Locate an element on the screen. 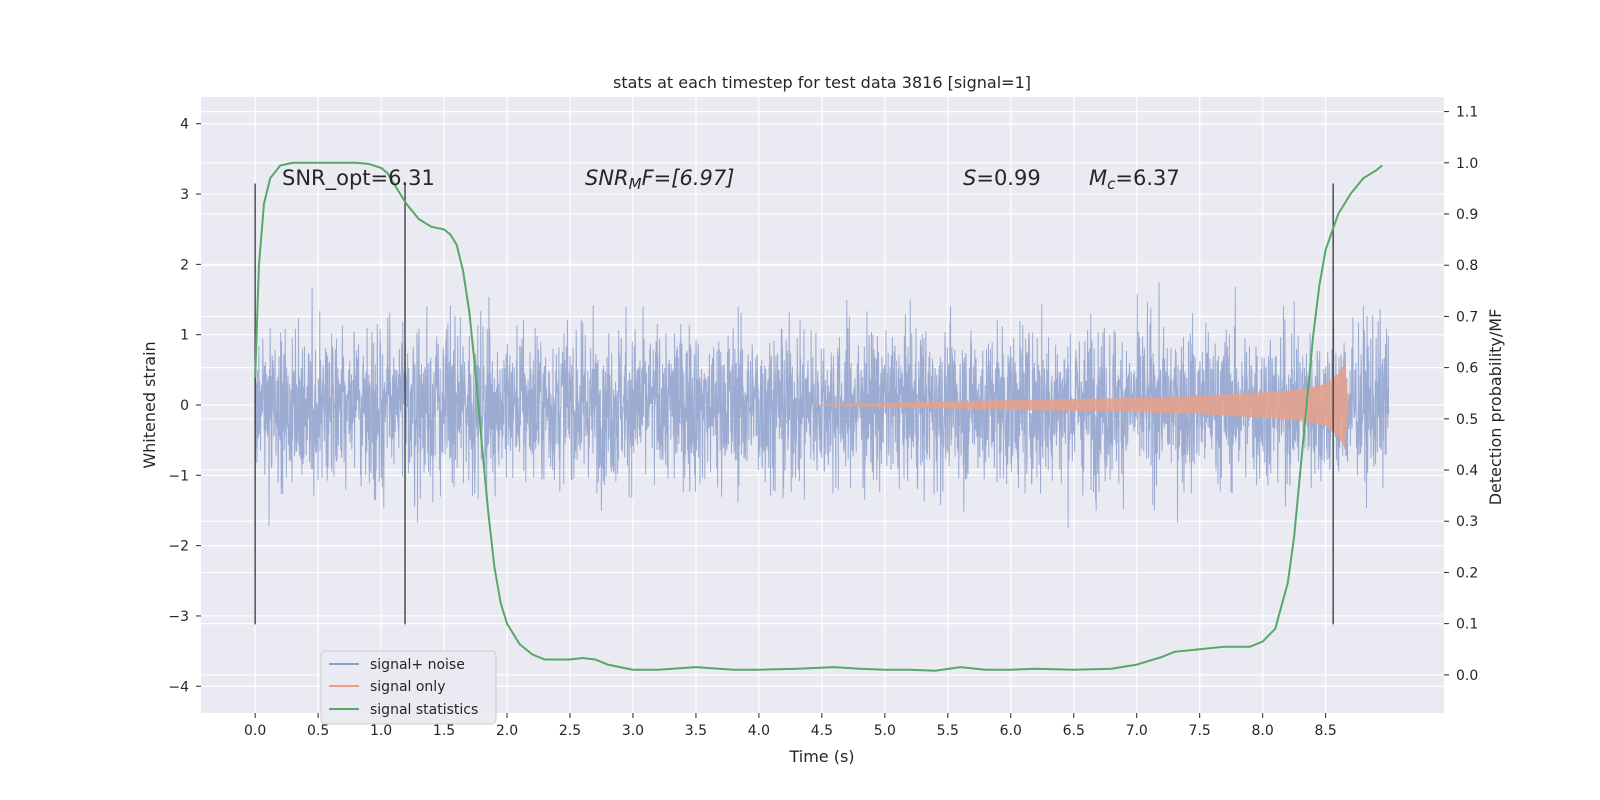 The image size is (1600, 800). annotation-snr-mf-rest: F=[6.97] is located at coordinates (688, 178).